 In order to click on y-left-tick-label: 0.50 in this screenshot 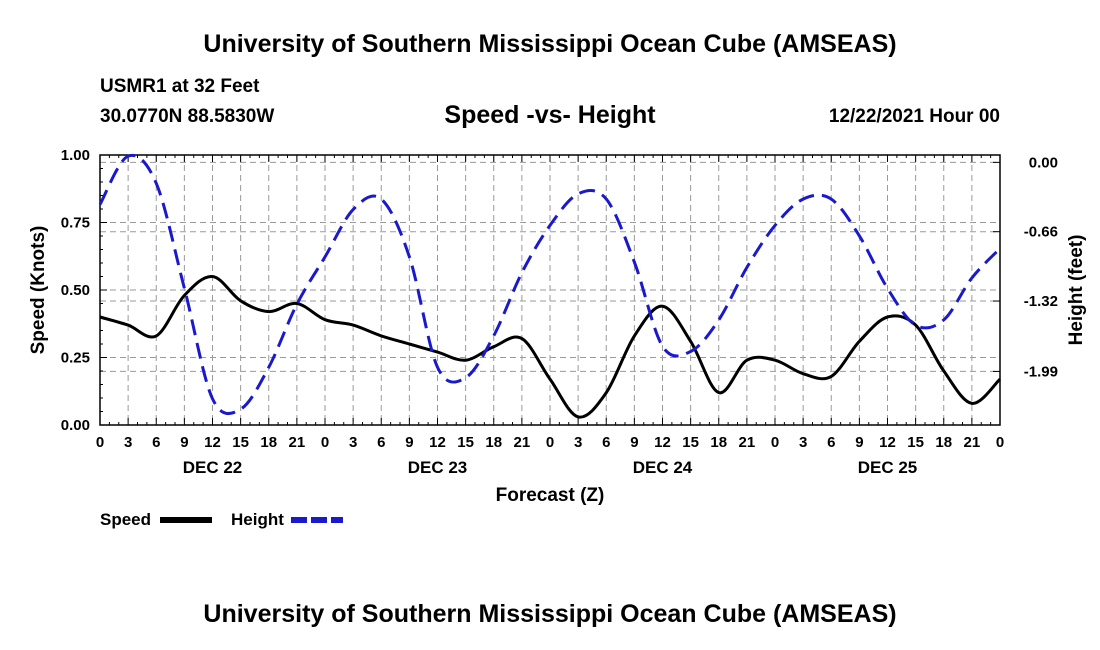, I will do `click(75, 290)`.